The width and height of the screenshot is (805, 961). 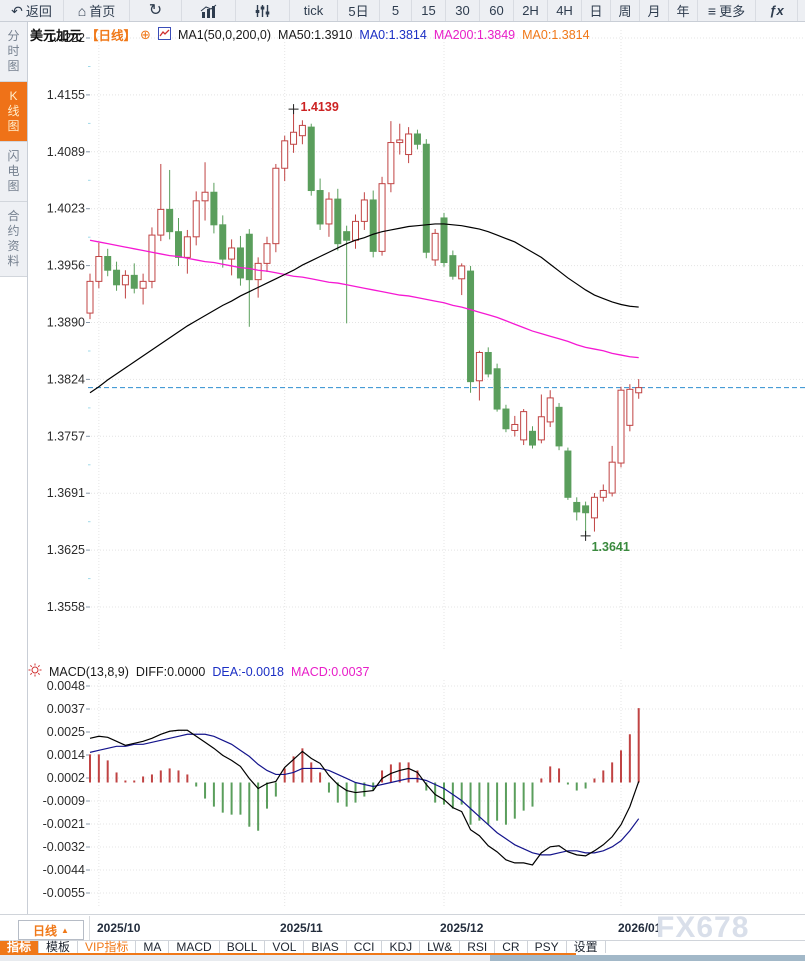 What do you see at coordinates (478, 947) in the screenshot?
I see `indicator-tab-RSI: RSI` at bounding box center [478, 947].